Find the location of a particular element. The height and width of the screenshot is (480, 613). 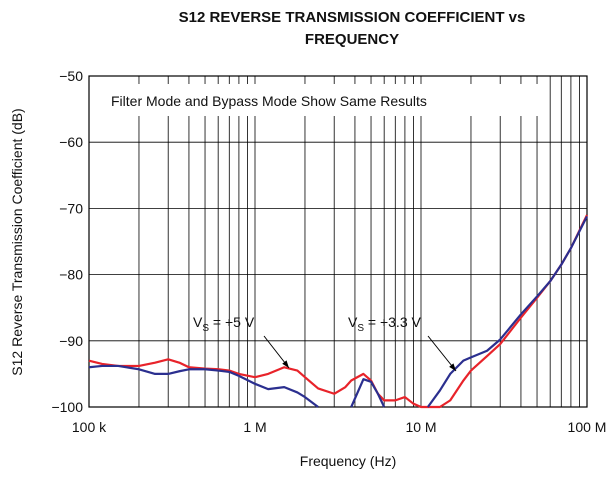

chart-title: FREQUENCY is located at coordinates (352, 39).